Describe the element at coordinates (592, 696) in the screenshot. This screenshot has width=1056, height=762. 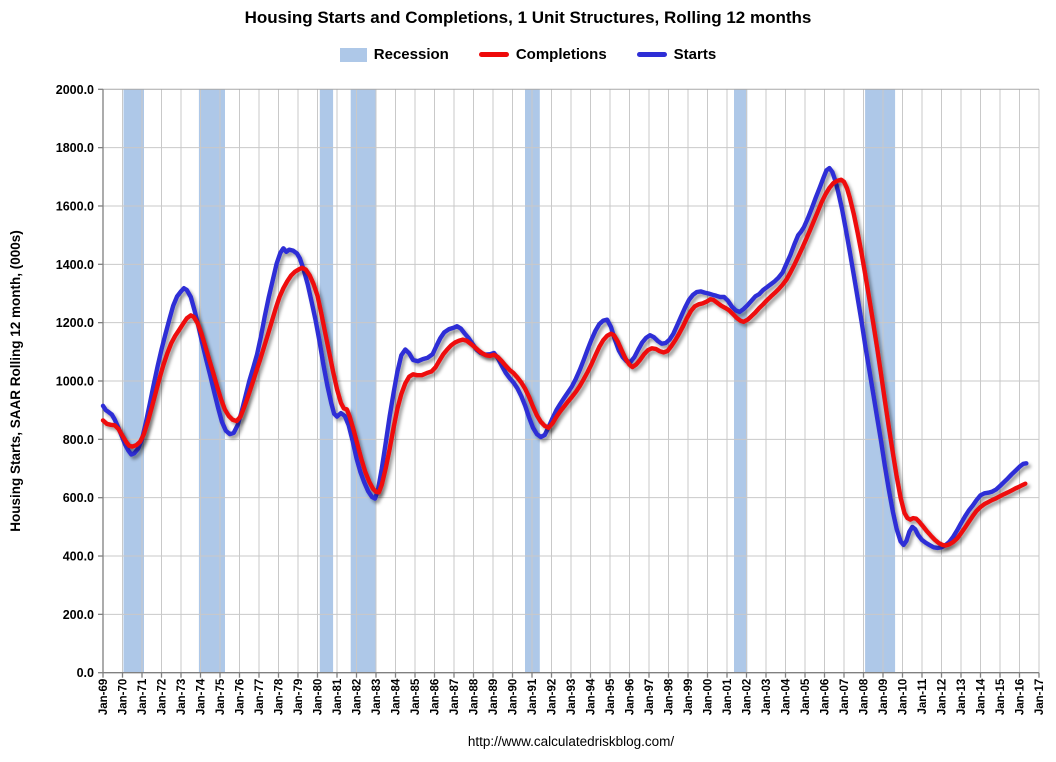
I see `x-tick-label: Jan-94` at that location.